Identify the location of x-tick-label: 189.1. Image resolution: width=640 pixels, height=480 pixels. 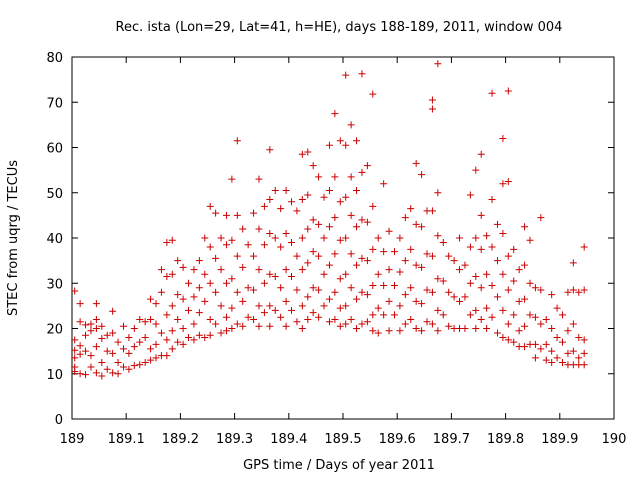
(126, 439).